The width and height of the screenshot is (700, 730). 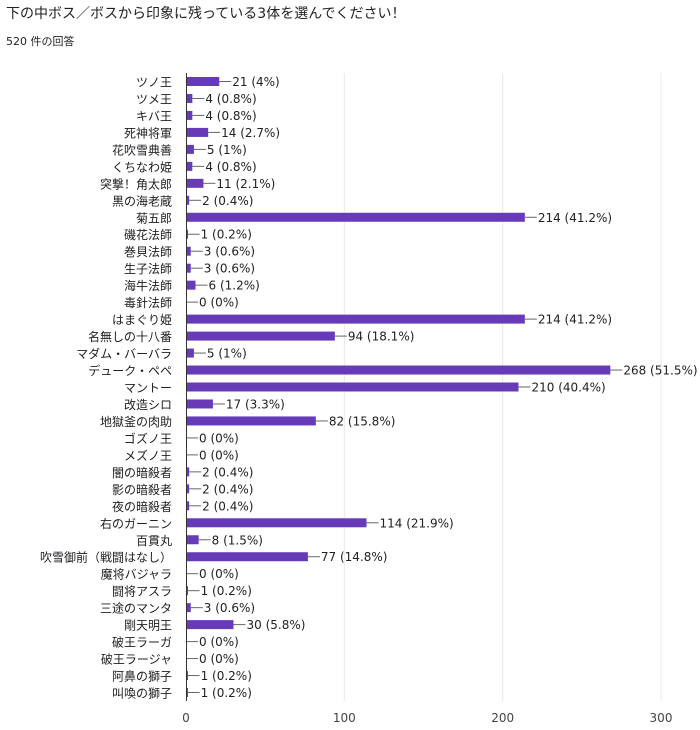 I want to click on data-label: 30 (5.8%), so click(x=276, y=625).